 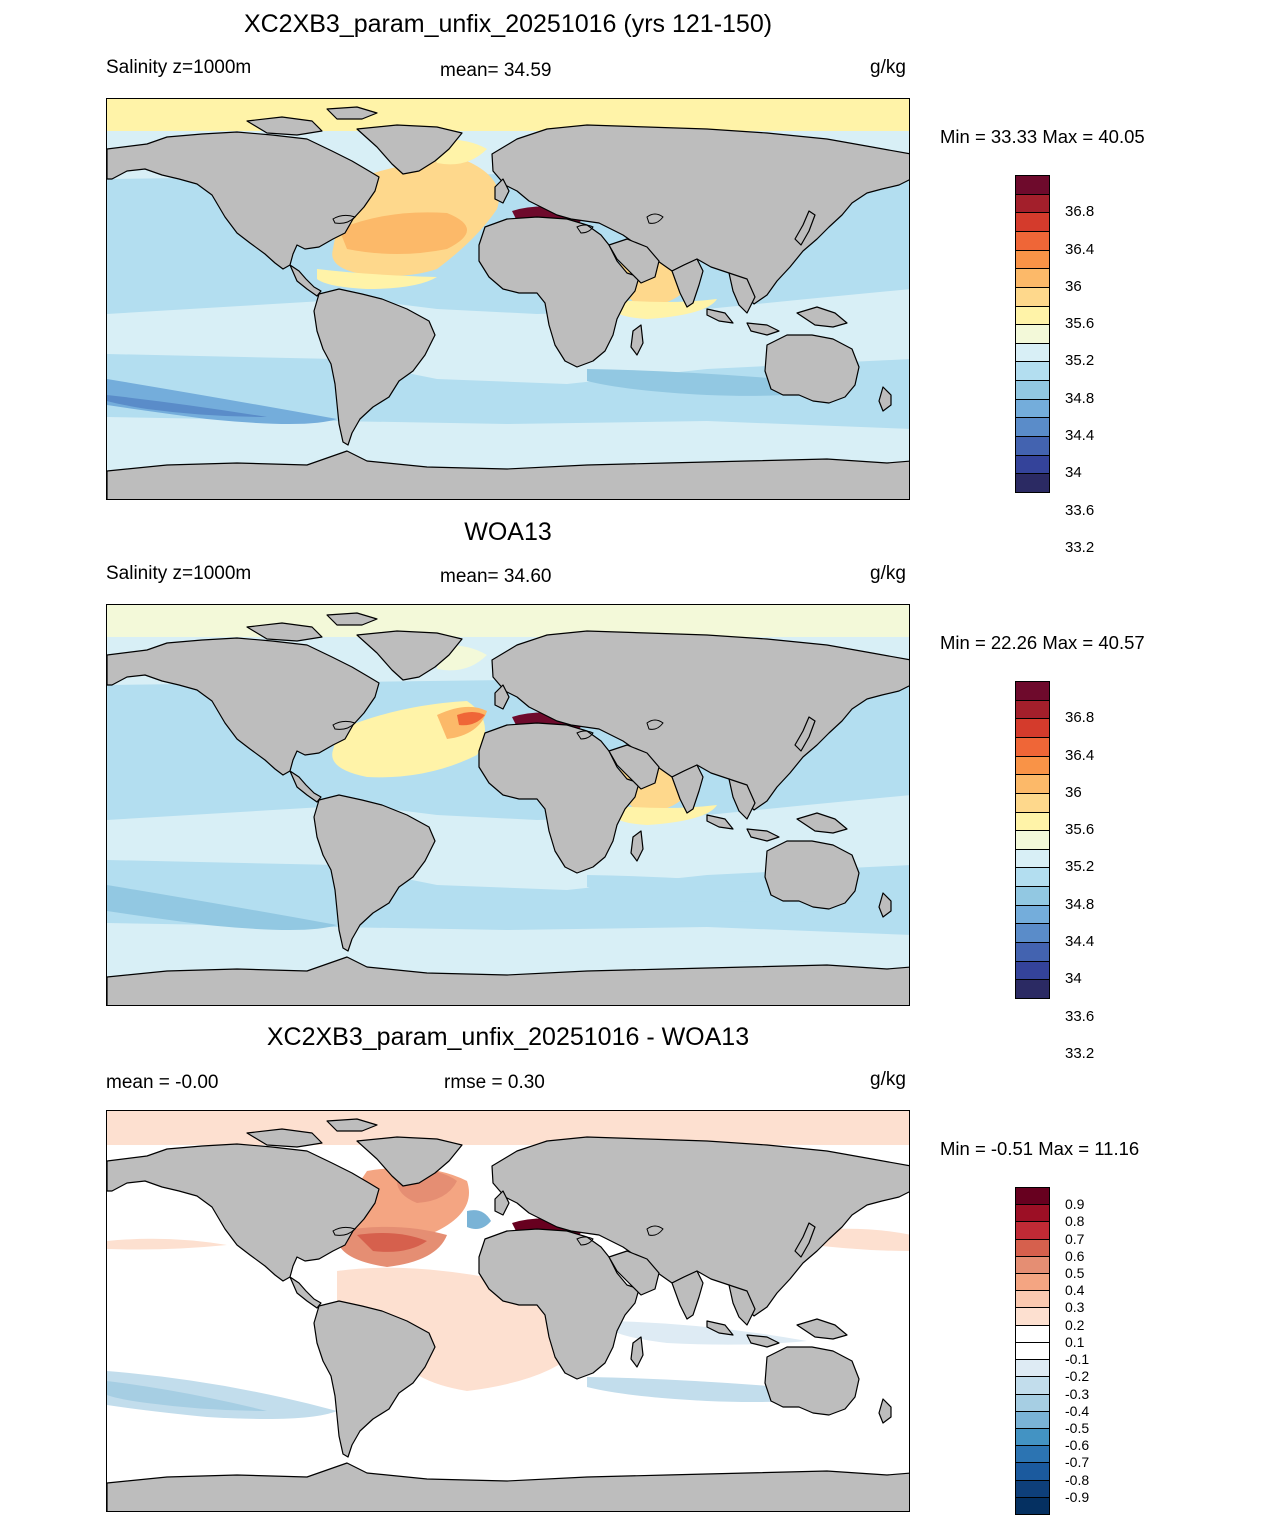 What do you see at coordinates (479, 1219) in the screenshot?
I see `med-outflow-diff` at bounding box center [479, 1219].